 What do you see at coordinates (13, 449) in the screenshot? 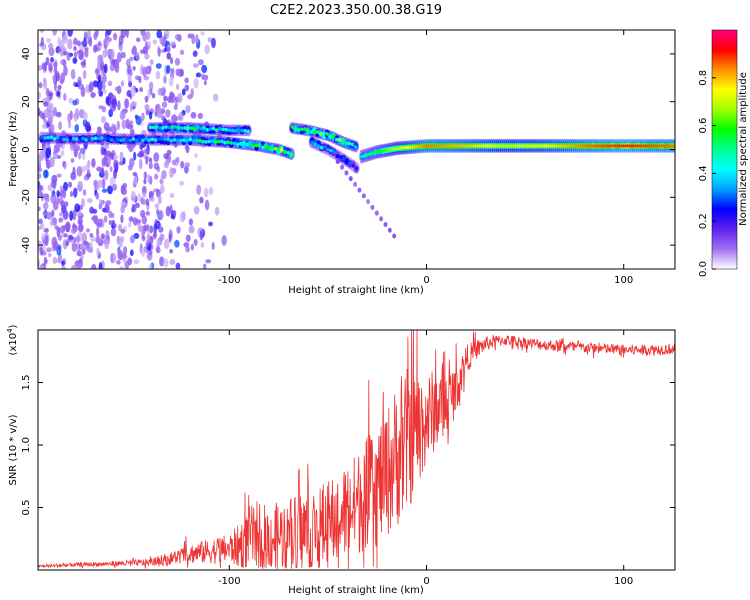
I see `snr-y-axis-label: SNR (10 * v/v)` at bounding box center [13, 449].